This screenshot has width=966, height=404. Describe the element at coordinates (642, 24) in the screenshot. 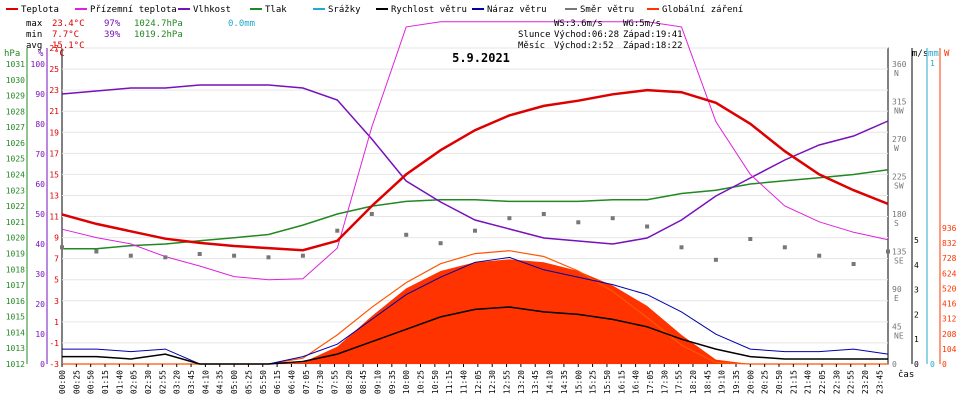

I see `wind-wg: WG:5m/s` at that location.